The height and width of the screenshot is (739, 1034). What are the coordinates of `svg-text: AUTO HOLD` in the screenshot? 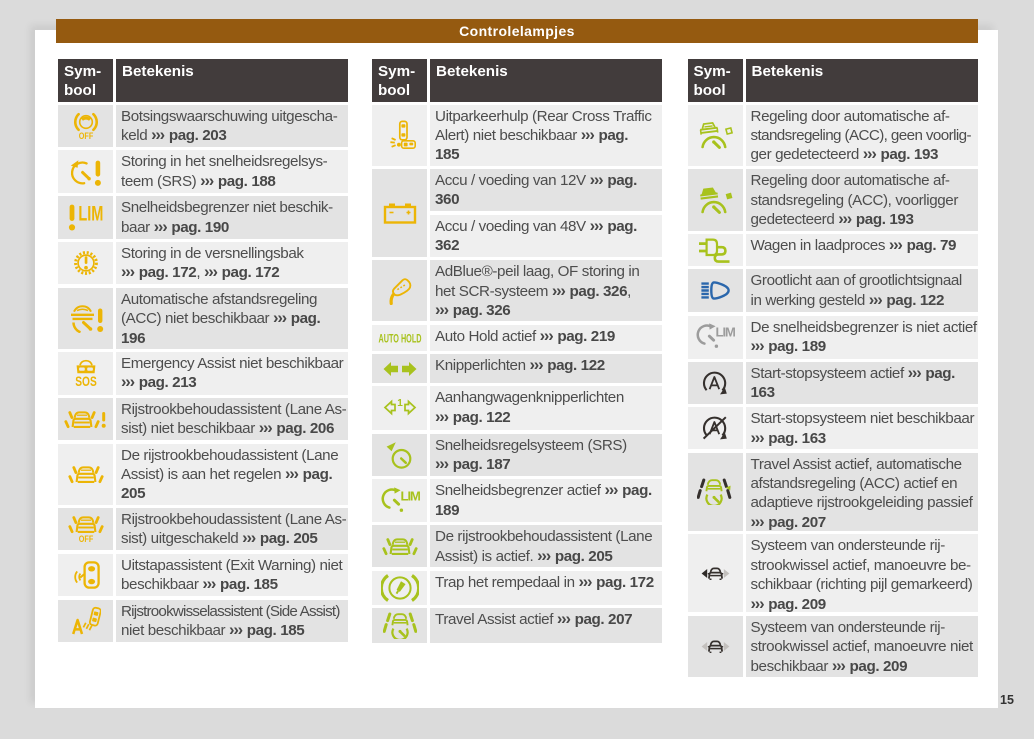 It's located at (399, 338).